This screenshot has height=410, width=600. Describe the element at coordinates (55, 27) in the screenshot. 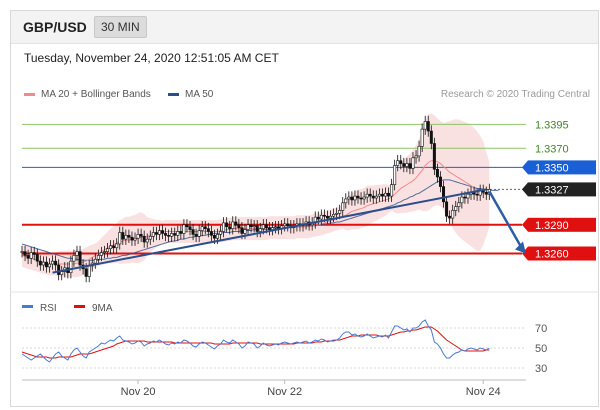

I see `currency-pair-title: GBP/USD` at that location.